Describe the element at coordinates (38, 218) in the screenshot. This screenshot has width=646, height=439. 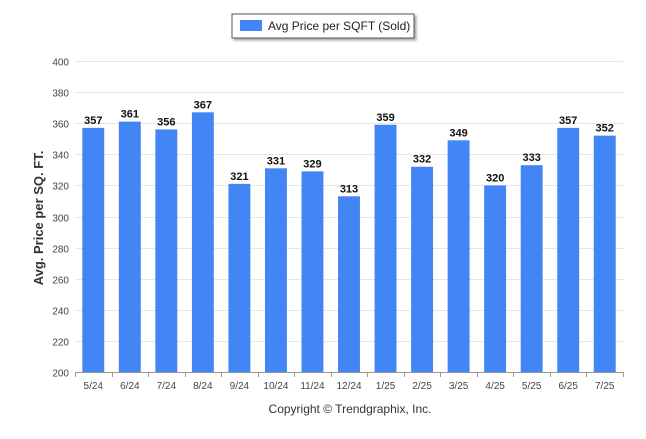
I see `y-axis-title: Avg. Price per SQ. FT.` at that location.